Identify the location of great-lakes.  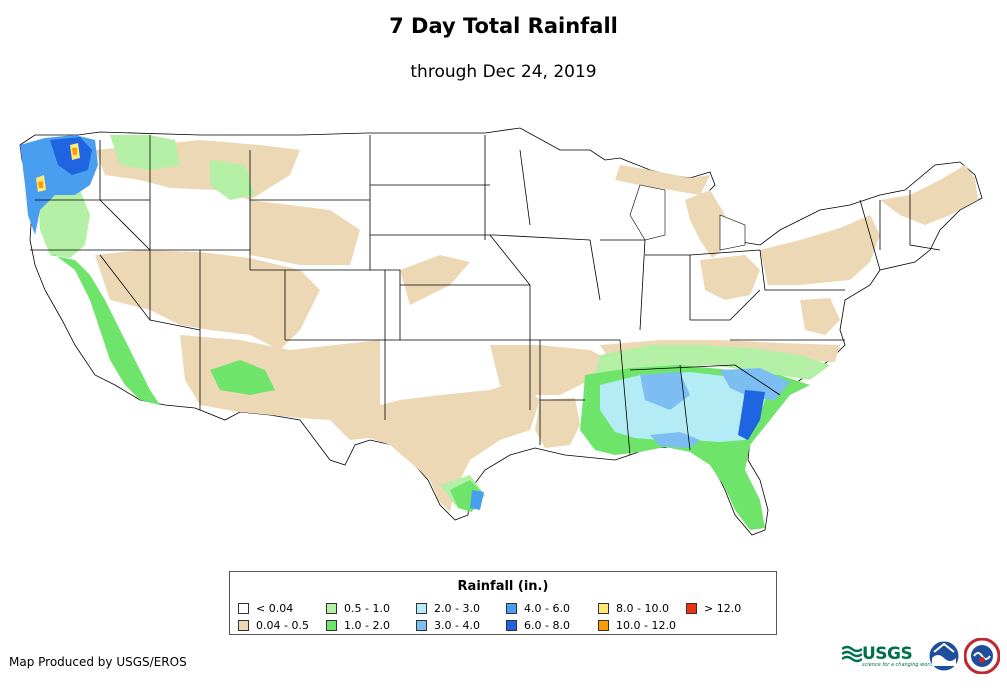
(687, 217).